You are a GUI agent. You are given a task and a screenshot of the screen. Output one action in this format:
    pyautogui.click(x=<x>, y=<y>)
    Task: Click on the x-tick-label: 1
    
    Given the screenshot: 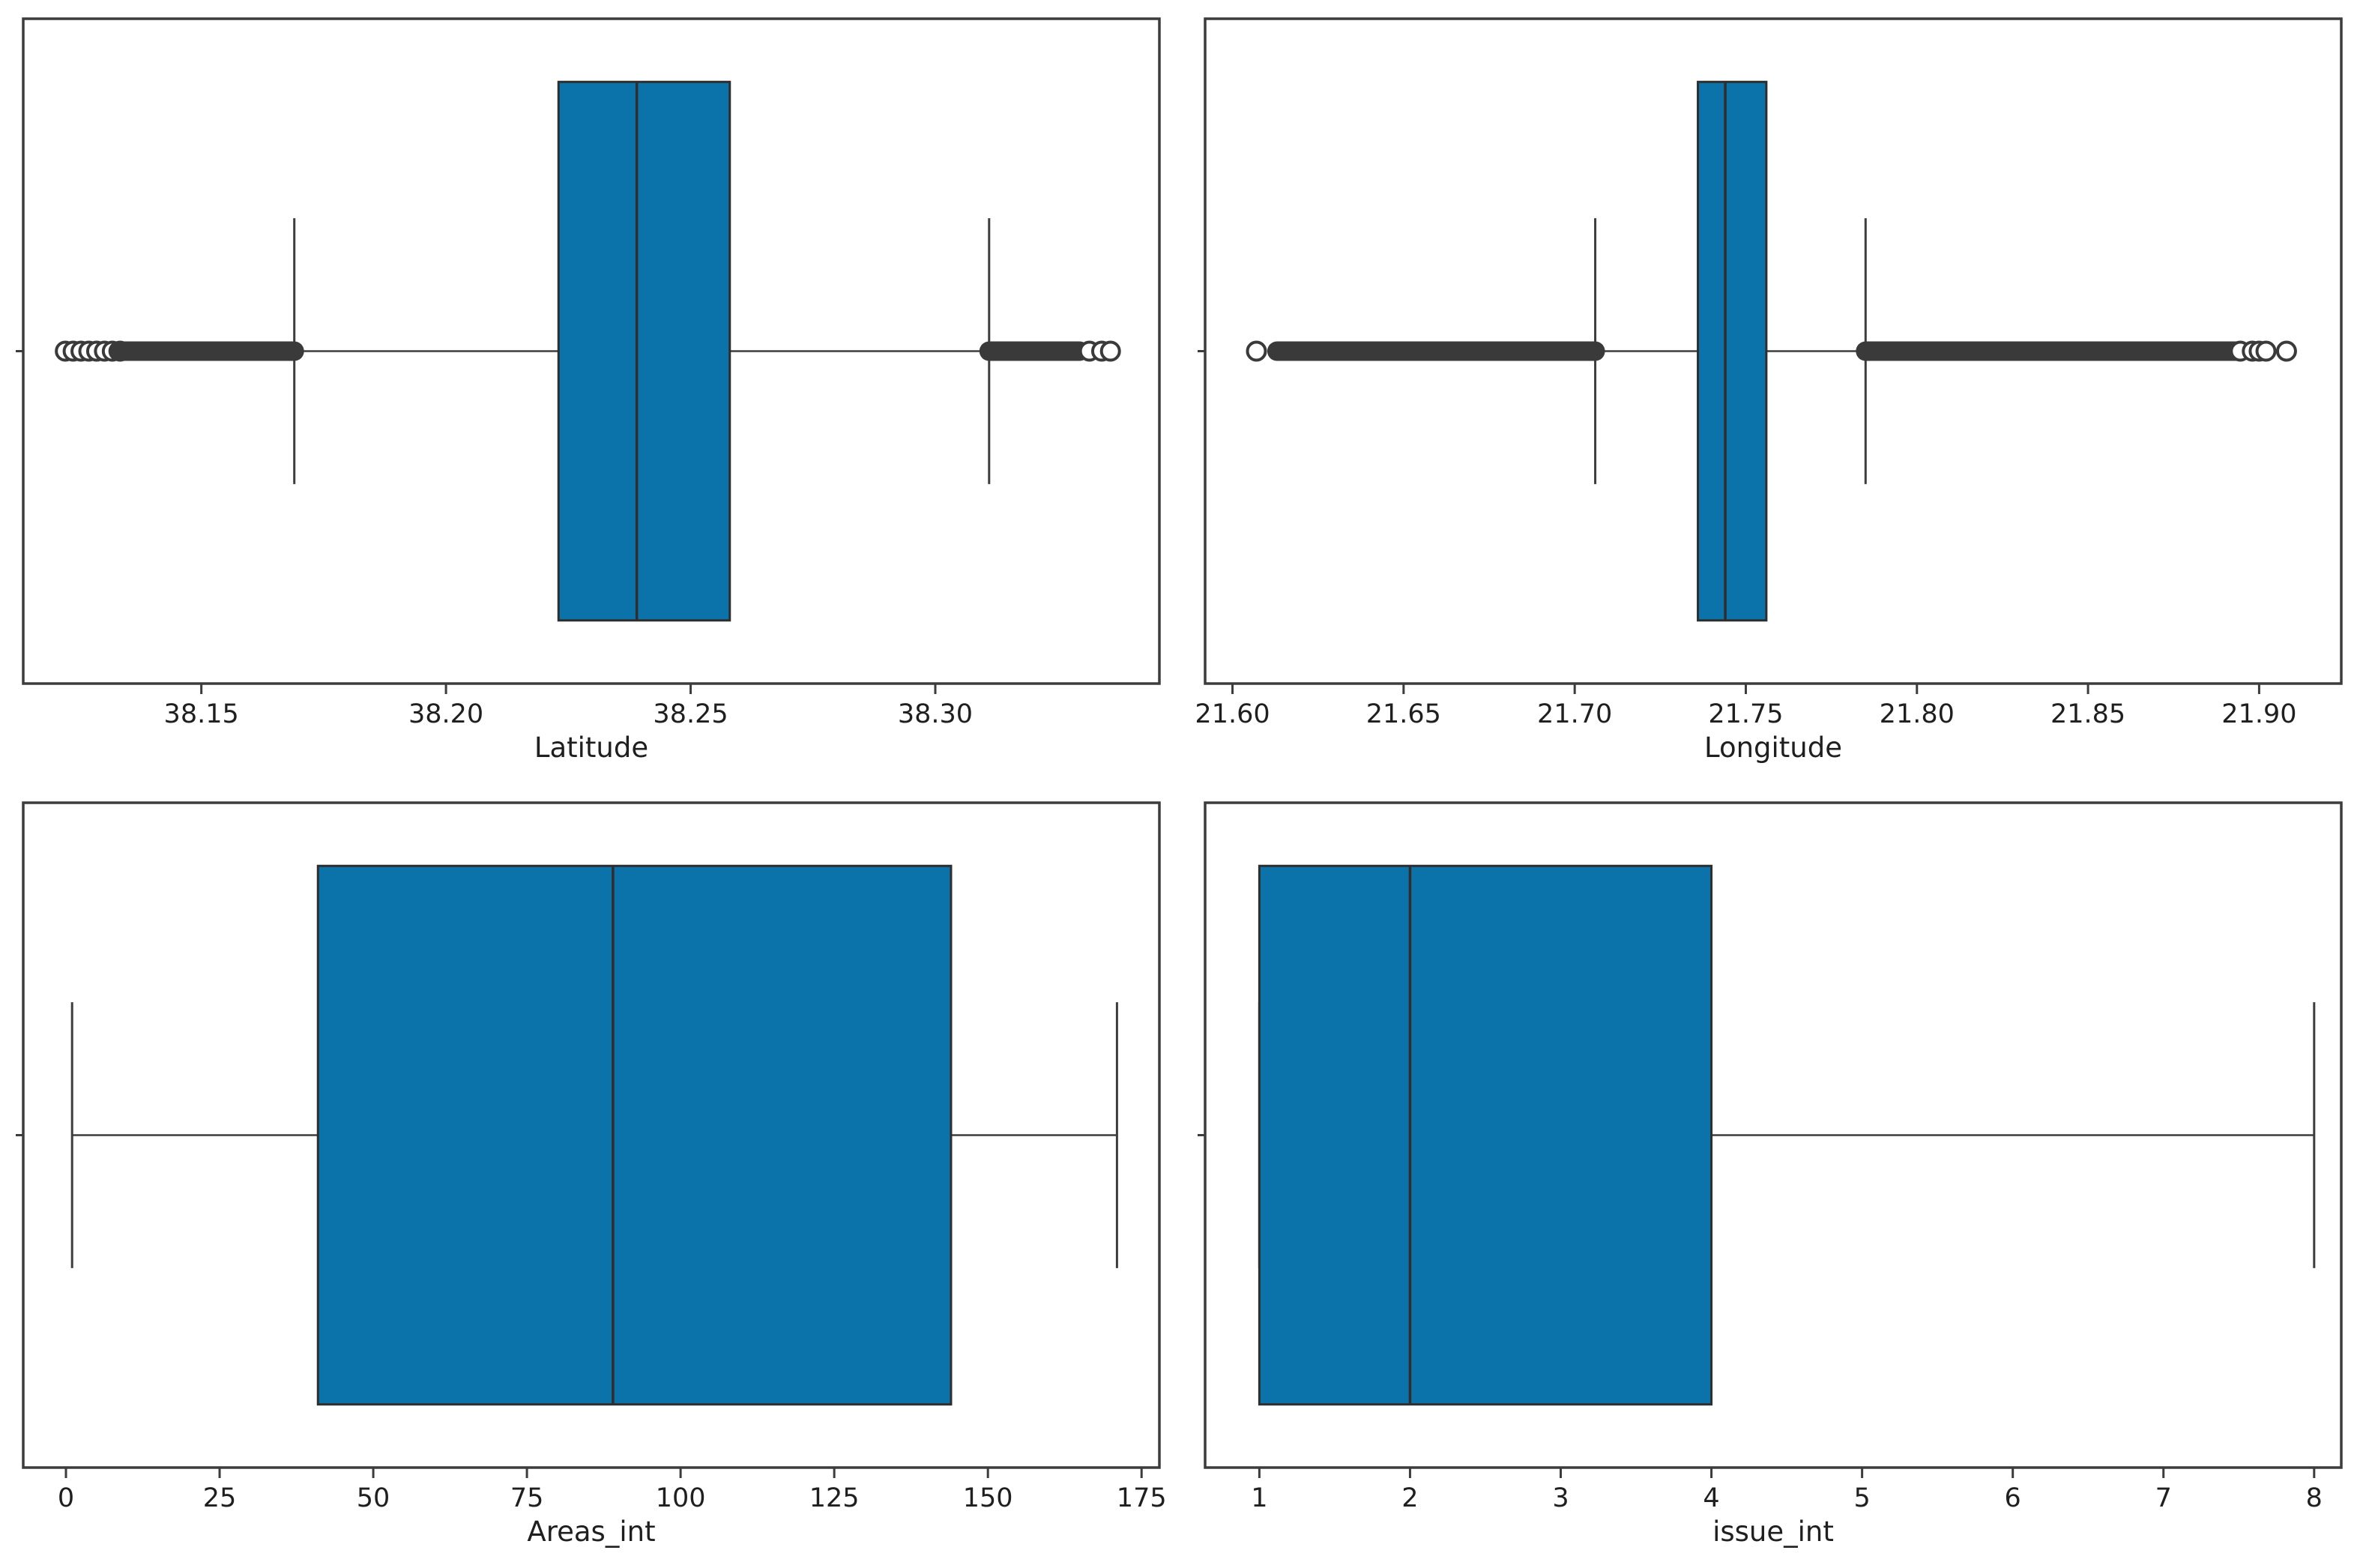 What is the action you would take?
    pyautogui.click(x=1259, y=1498)
    